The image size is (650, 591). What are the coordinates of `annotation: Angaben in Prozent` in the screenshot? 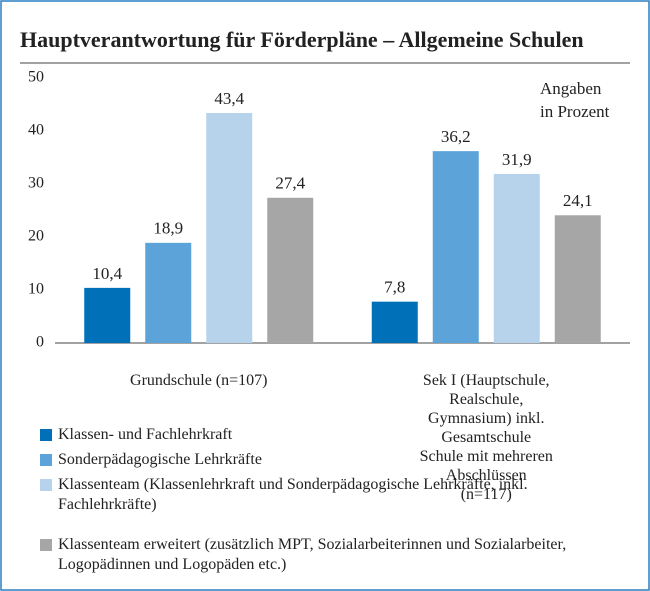 It's located at (575, 100).